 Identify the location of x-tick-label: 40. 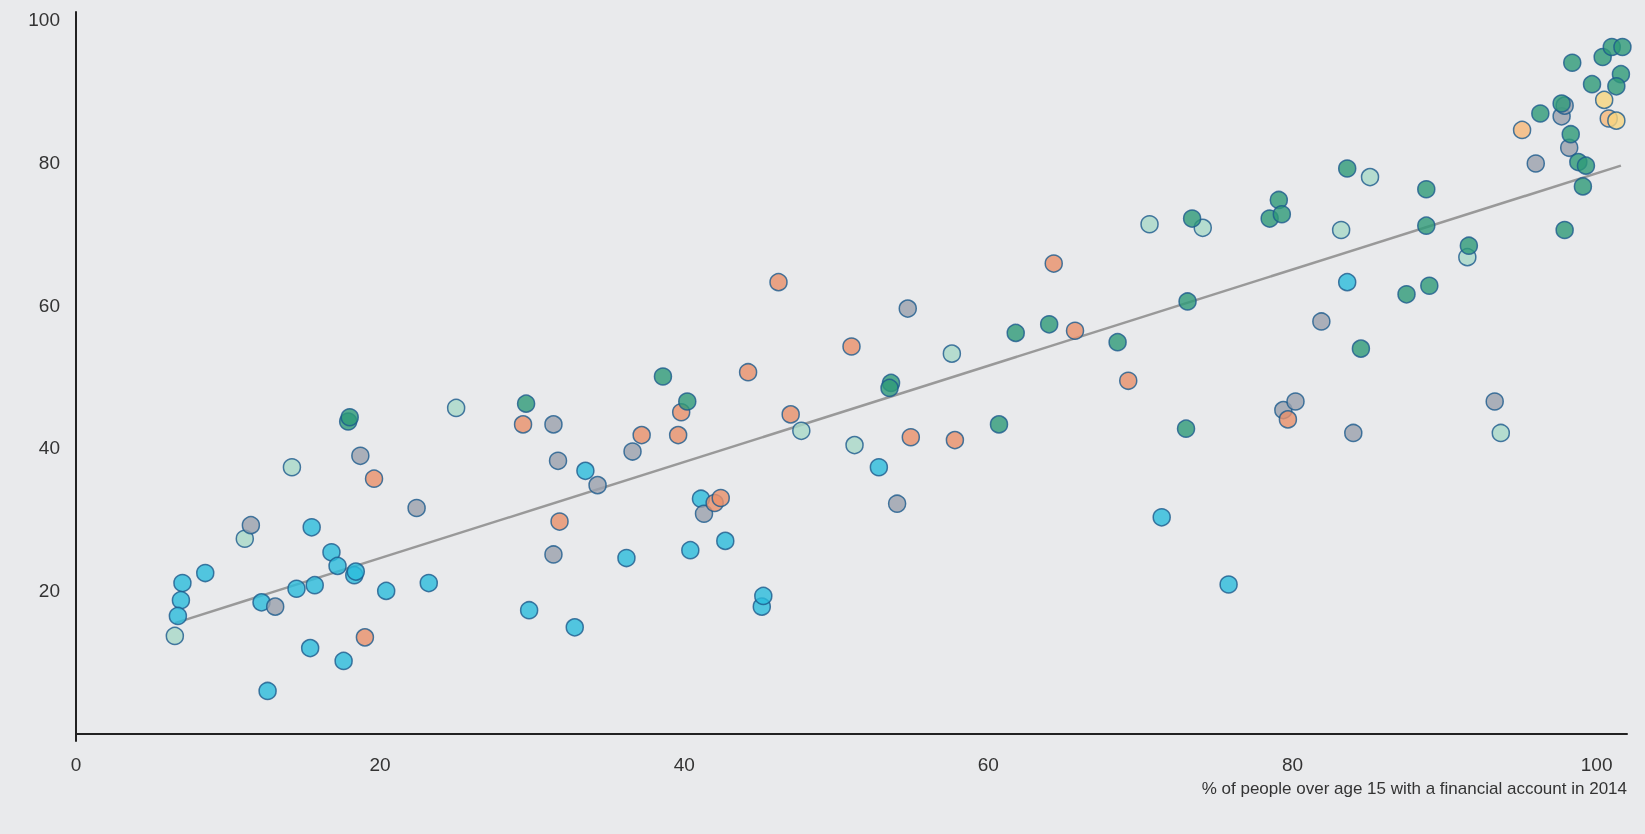
(684, 764).